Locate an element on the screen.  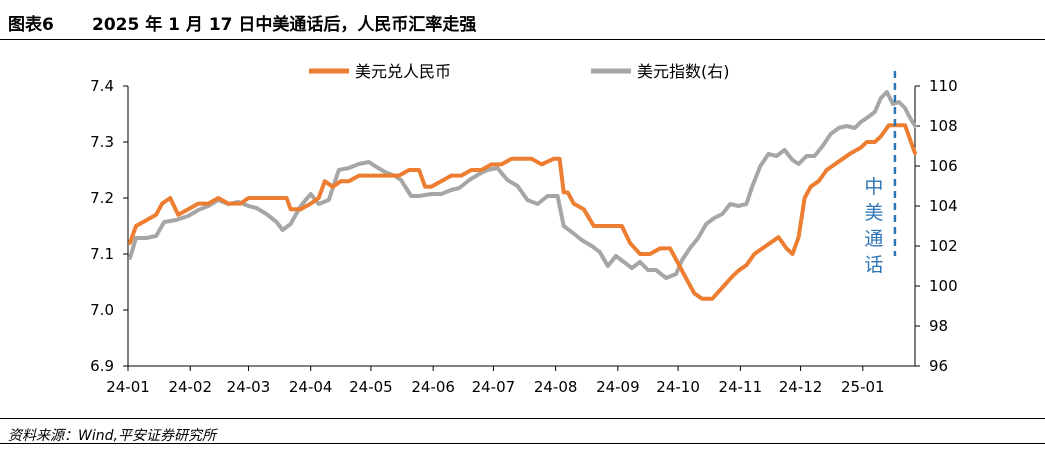
figure-label: 图表6 is located at coordinates (31, 25).